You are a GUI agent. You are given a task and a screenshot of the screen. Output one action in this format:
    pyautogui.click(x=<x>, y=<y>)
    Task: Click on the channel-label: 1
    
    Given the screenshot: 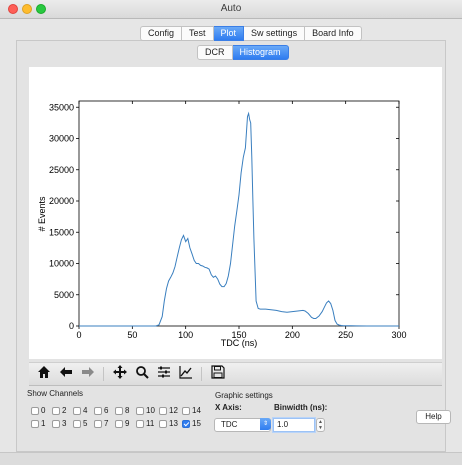 What is the action you would take?
    pyautogui.click(x=43, y=423)
    